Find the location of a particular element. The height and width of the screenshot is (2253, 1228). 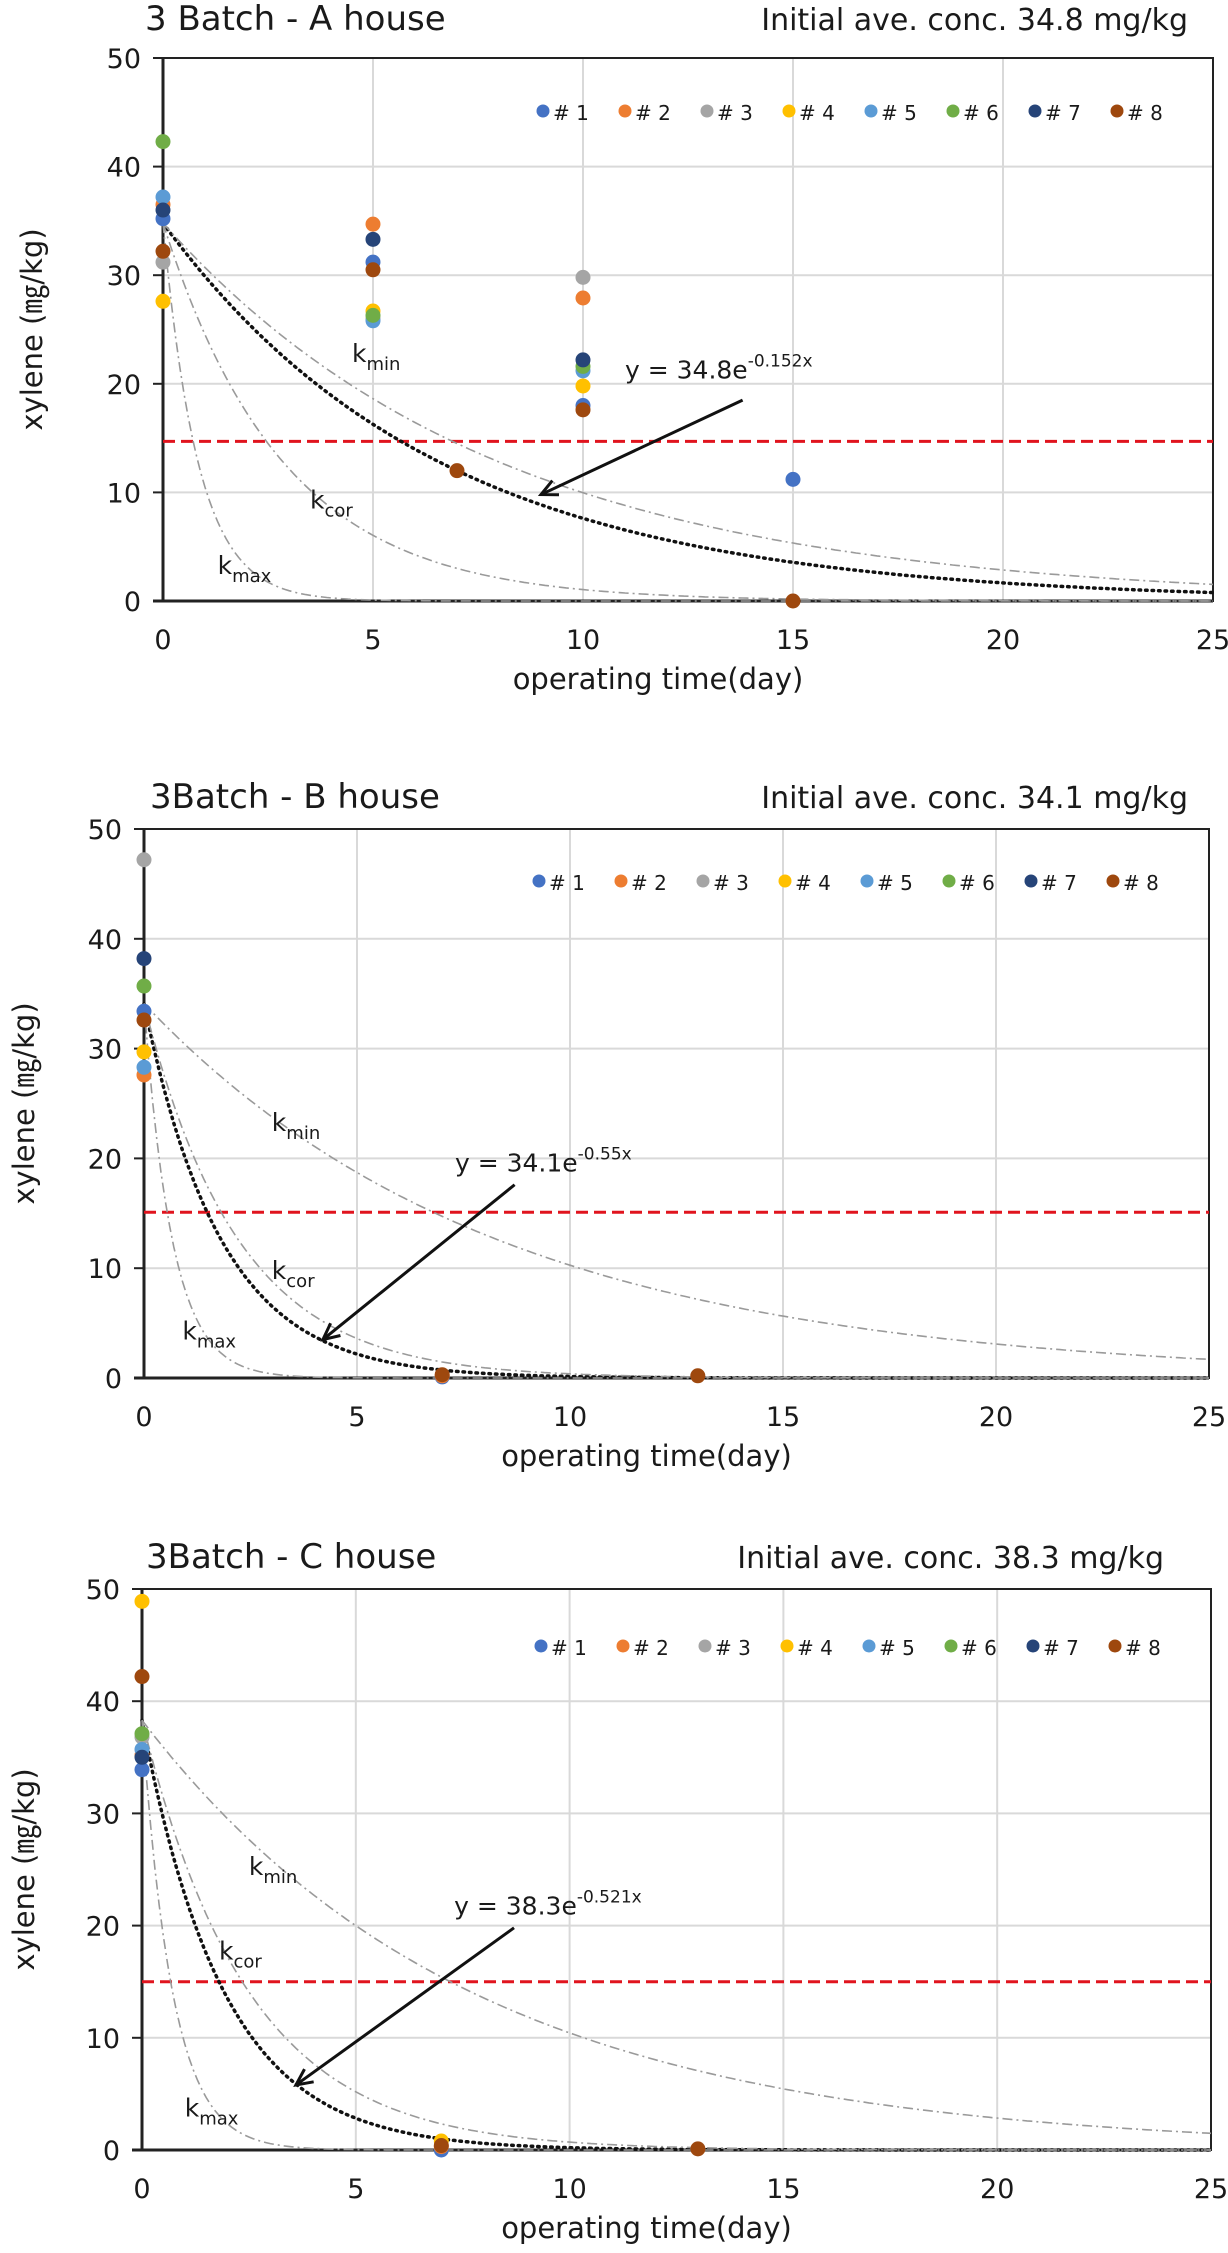

equation-exponent: -0.152x is located at coordinates (780, 361).